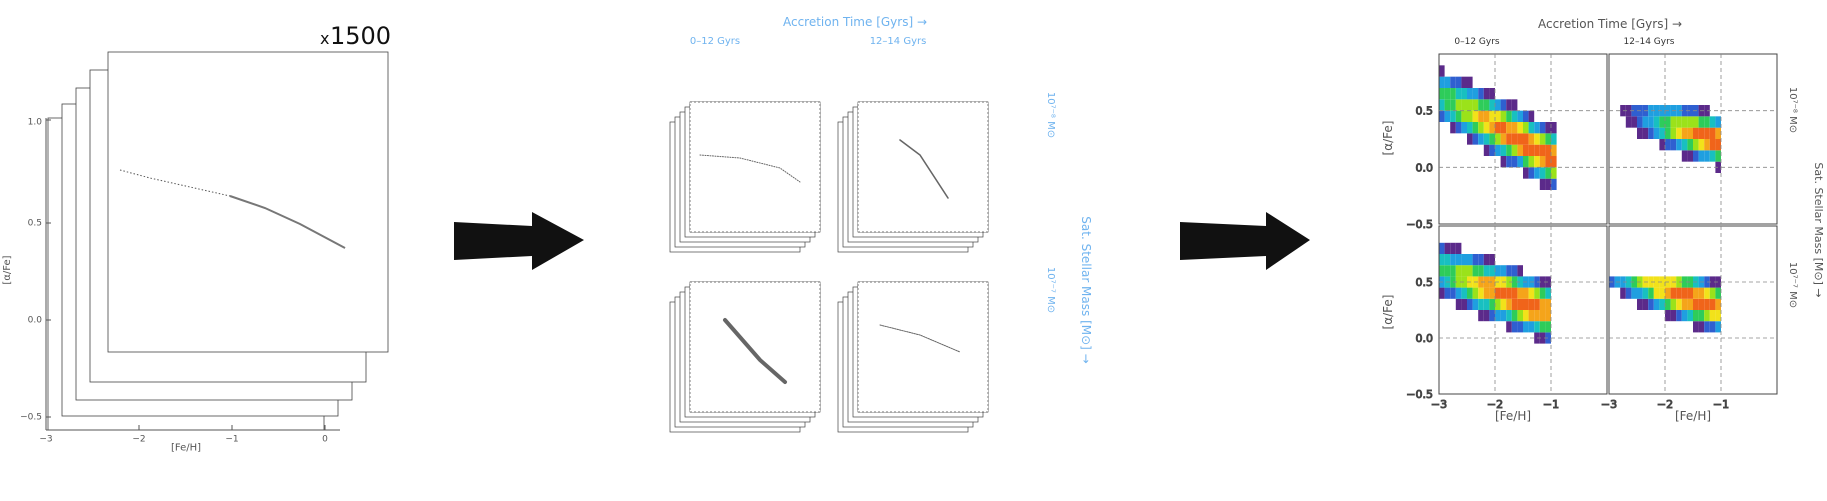  What do you see at coordinates (35, 224) in the screenshot?
I see `y-tick-label: 0.5` at bounding box center [35, 224].